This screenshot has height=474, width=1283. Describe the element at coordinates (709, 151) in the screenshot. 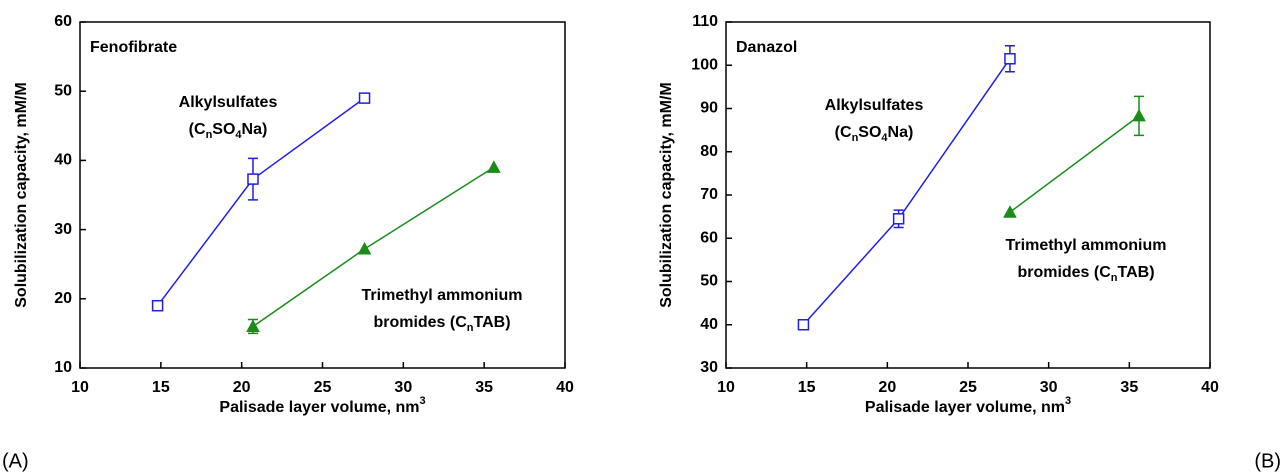

I see `y-tick-label: 80` at that location.